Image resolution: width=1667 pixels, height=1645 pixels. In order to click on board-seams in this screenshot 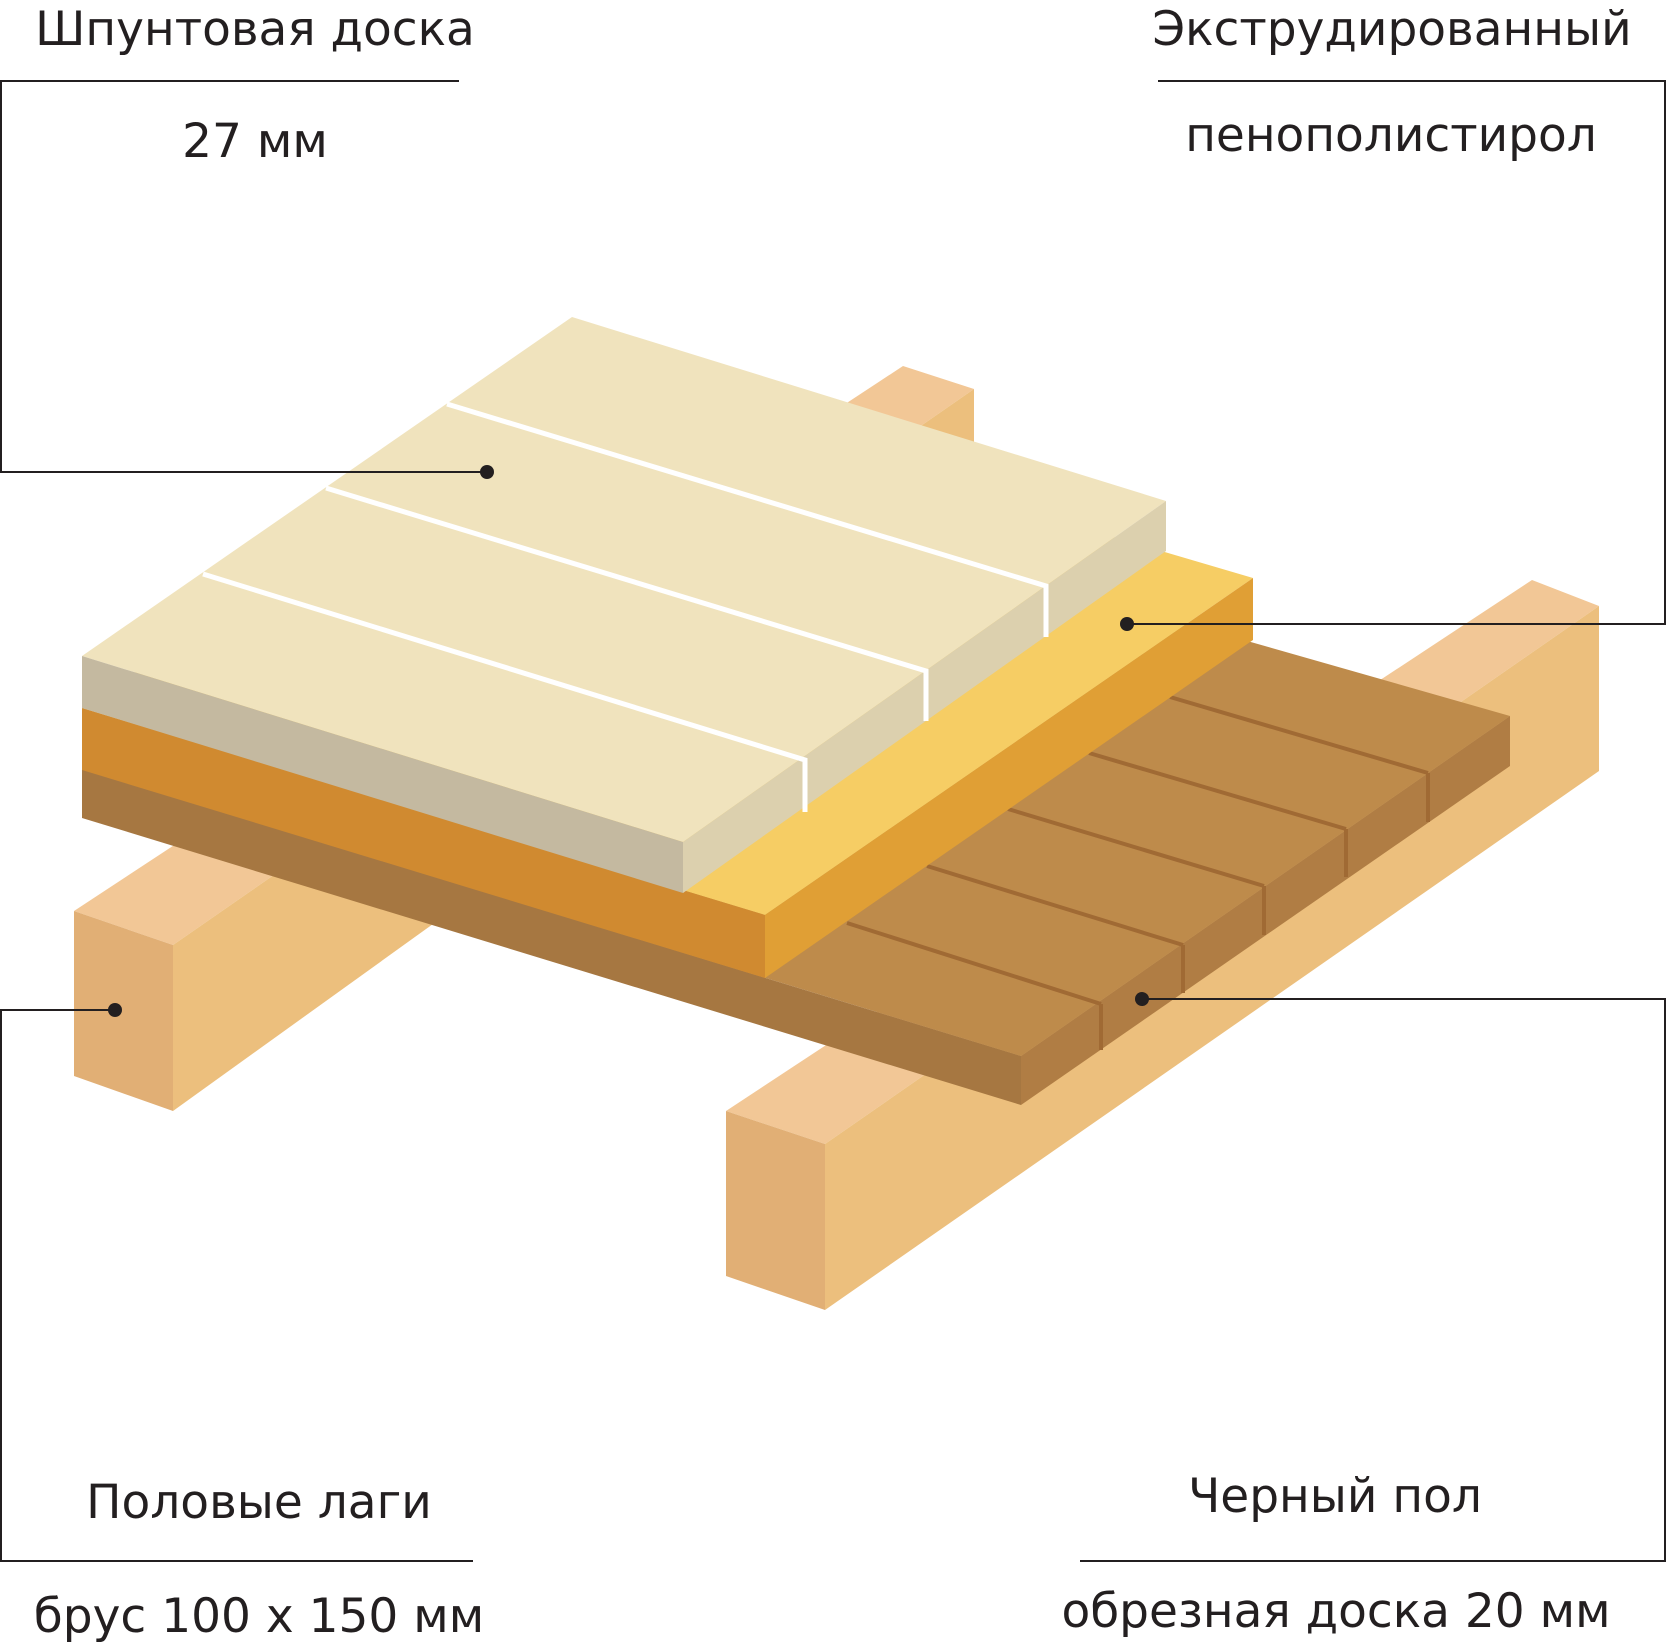, I will do `click(625, 606)`.